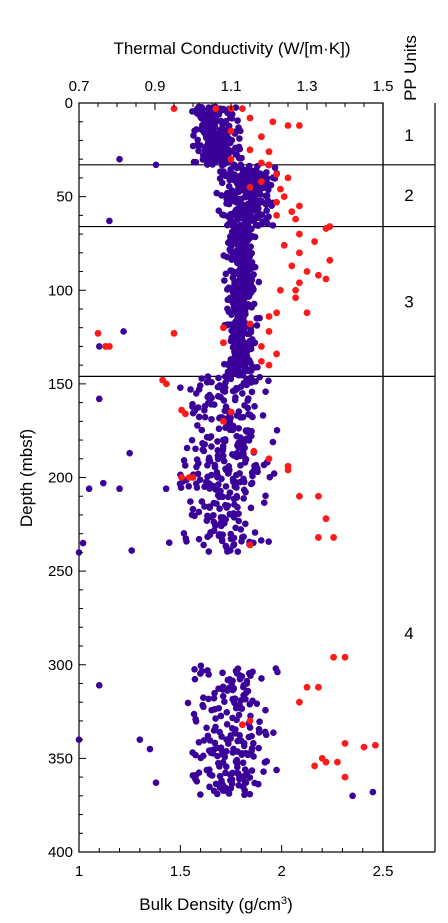 Image resolution: width=448 pixels, height=923 pixels. What do you see at coordinates (69, 103) in the screenshot?
I see `y-tick-label: 0` at bounding box center [69, 103].